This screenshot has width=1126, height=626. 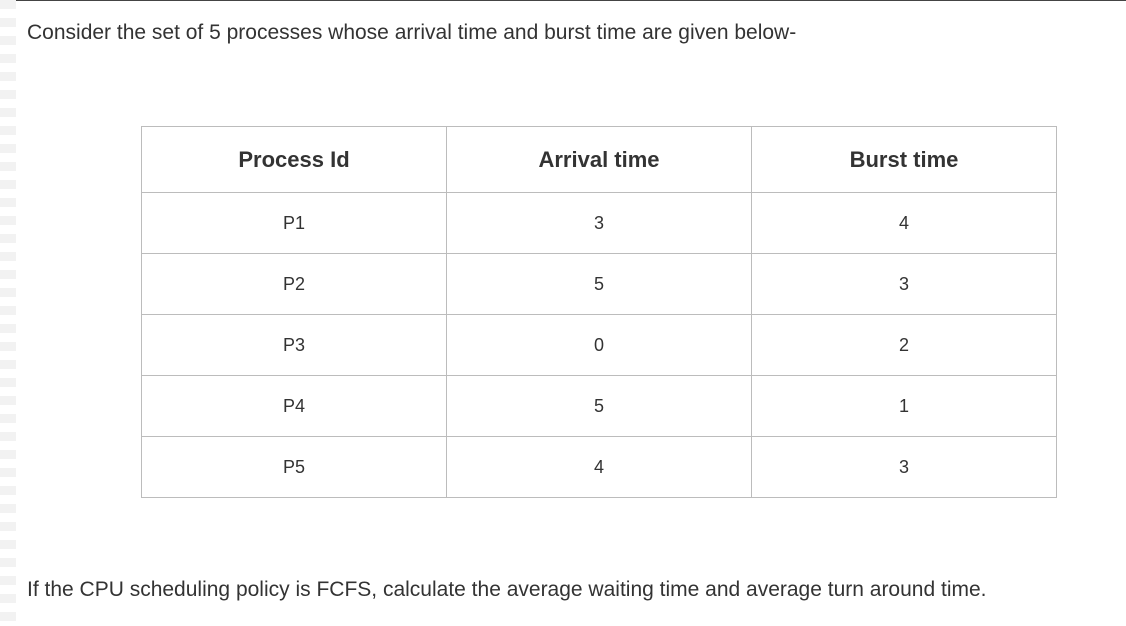 What do you see at coordinates (294, 159) in the screenshot?
I see `header-process-id: Process Id` at bounding box center [294, 159].